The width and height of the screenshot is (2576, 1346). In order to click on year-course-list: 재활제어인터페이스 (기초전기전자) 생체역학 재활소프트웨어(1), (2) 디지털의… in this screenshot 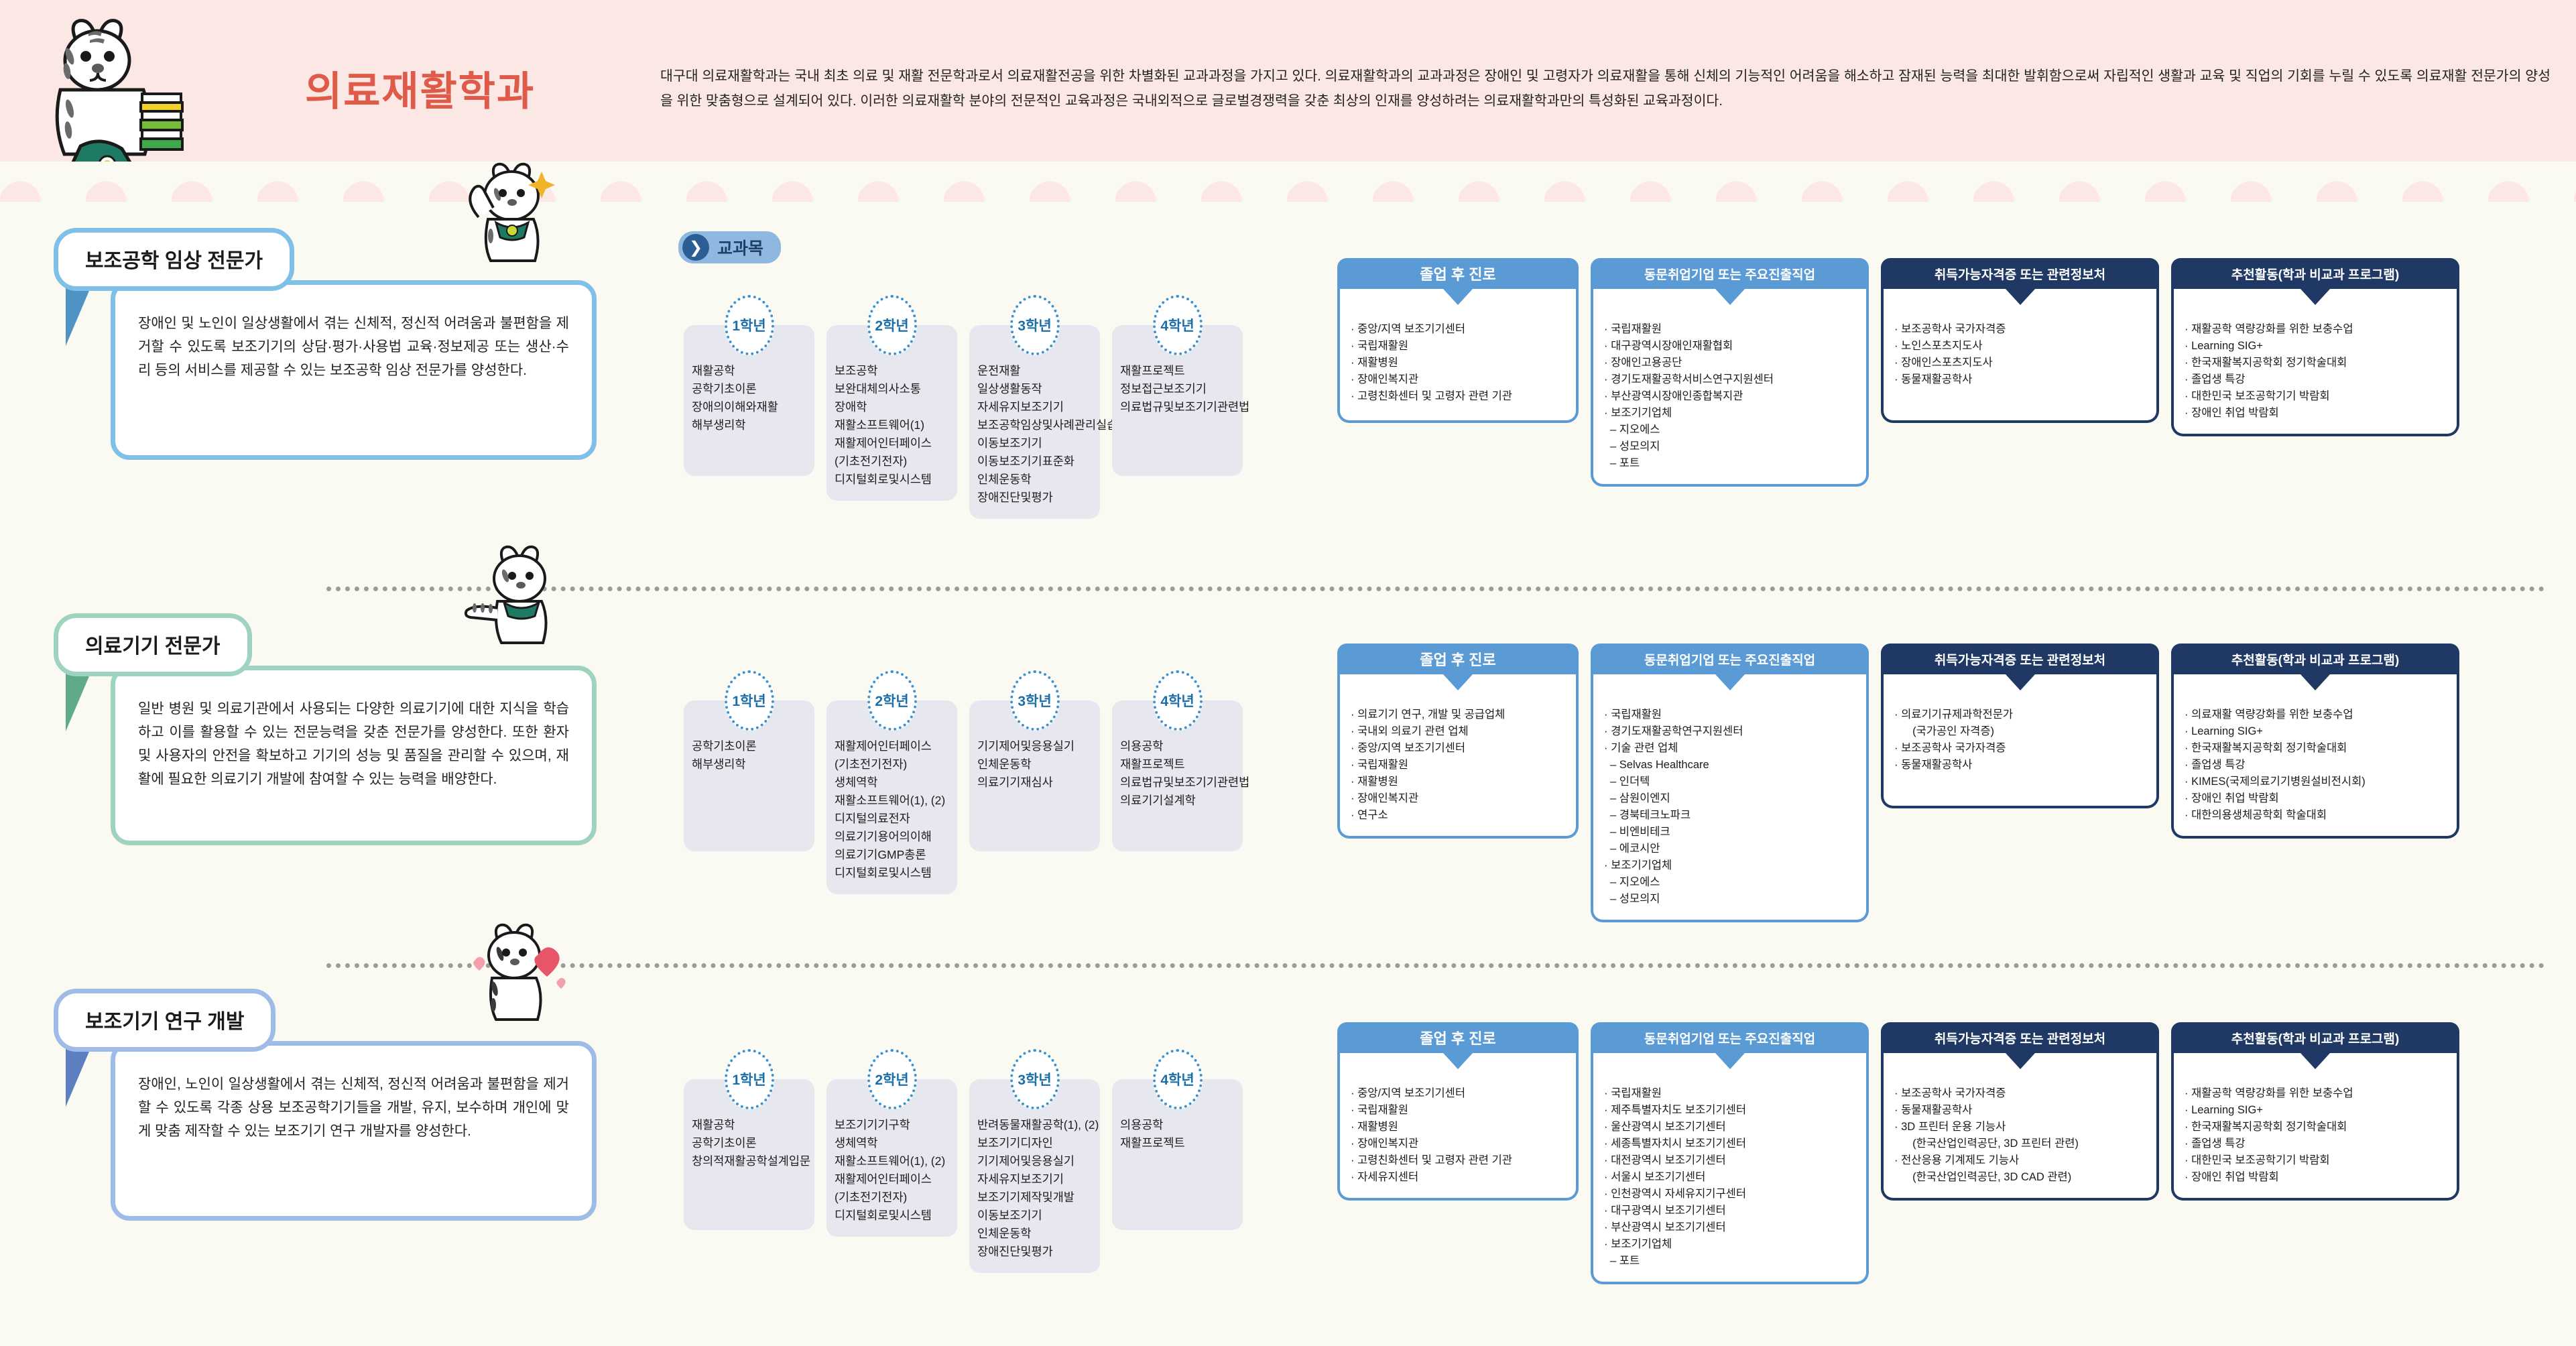, I will do `click(892, 797)`.